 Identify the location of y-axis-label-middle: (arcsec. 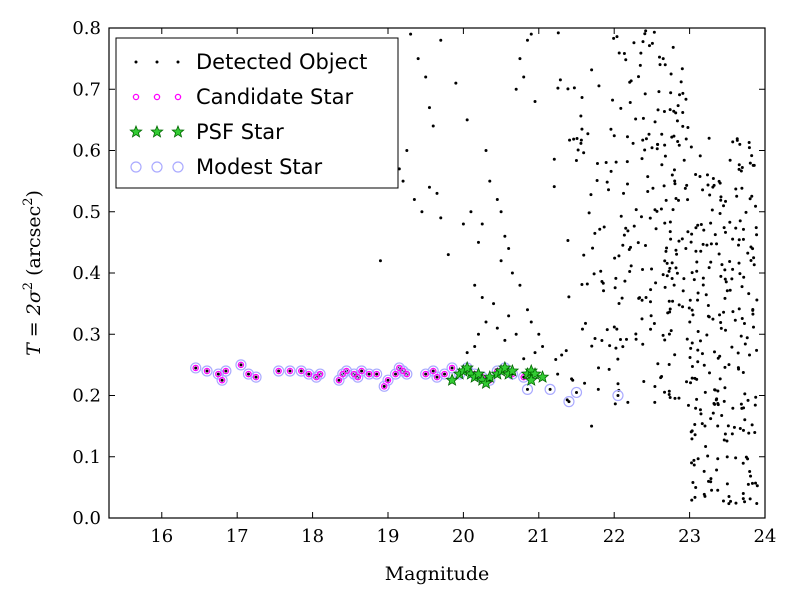
(34, 244).